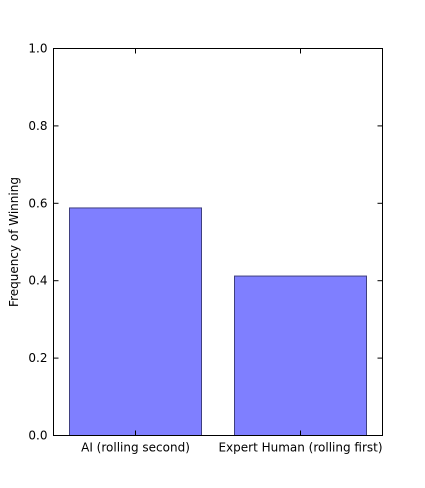  Describe the element at coordinates (37, 436) in the screenshot. I see `y-tick-label-0: 0.0` at that location.